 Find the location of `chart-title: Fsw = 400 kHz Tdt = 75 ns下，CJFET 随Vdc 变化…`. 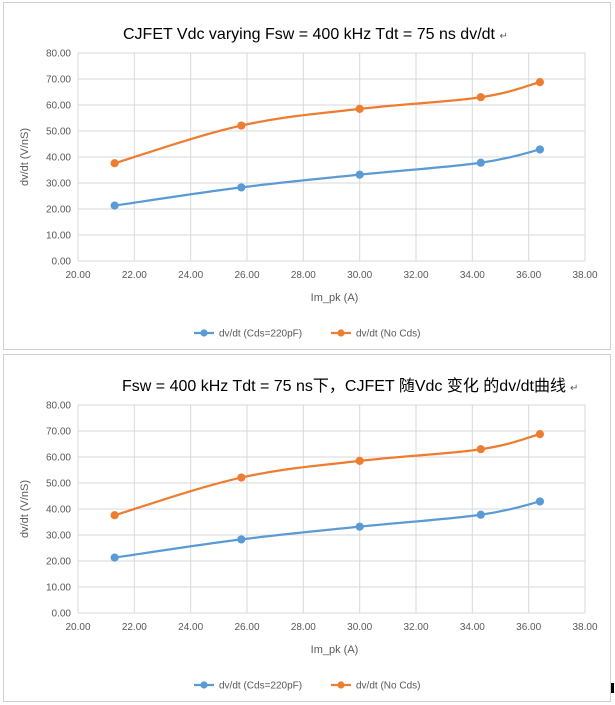

chart-title: Fsw = 400 kHz Tdt = 75 ns下，CJFET 随Vdc 变化… is located at coordinates (344, 386).